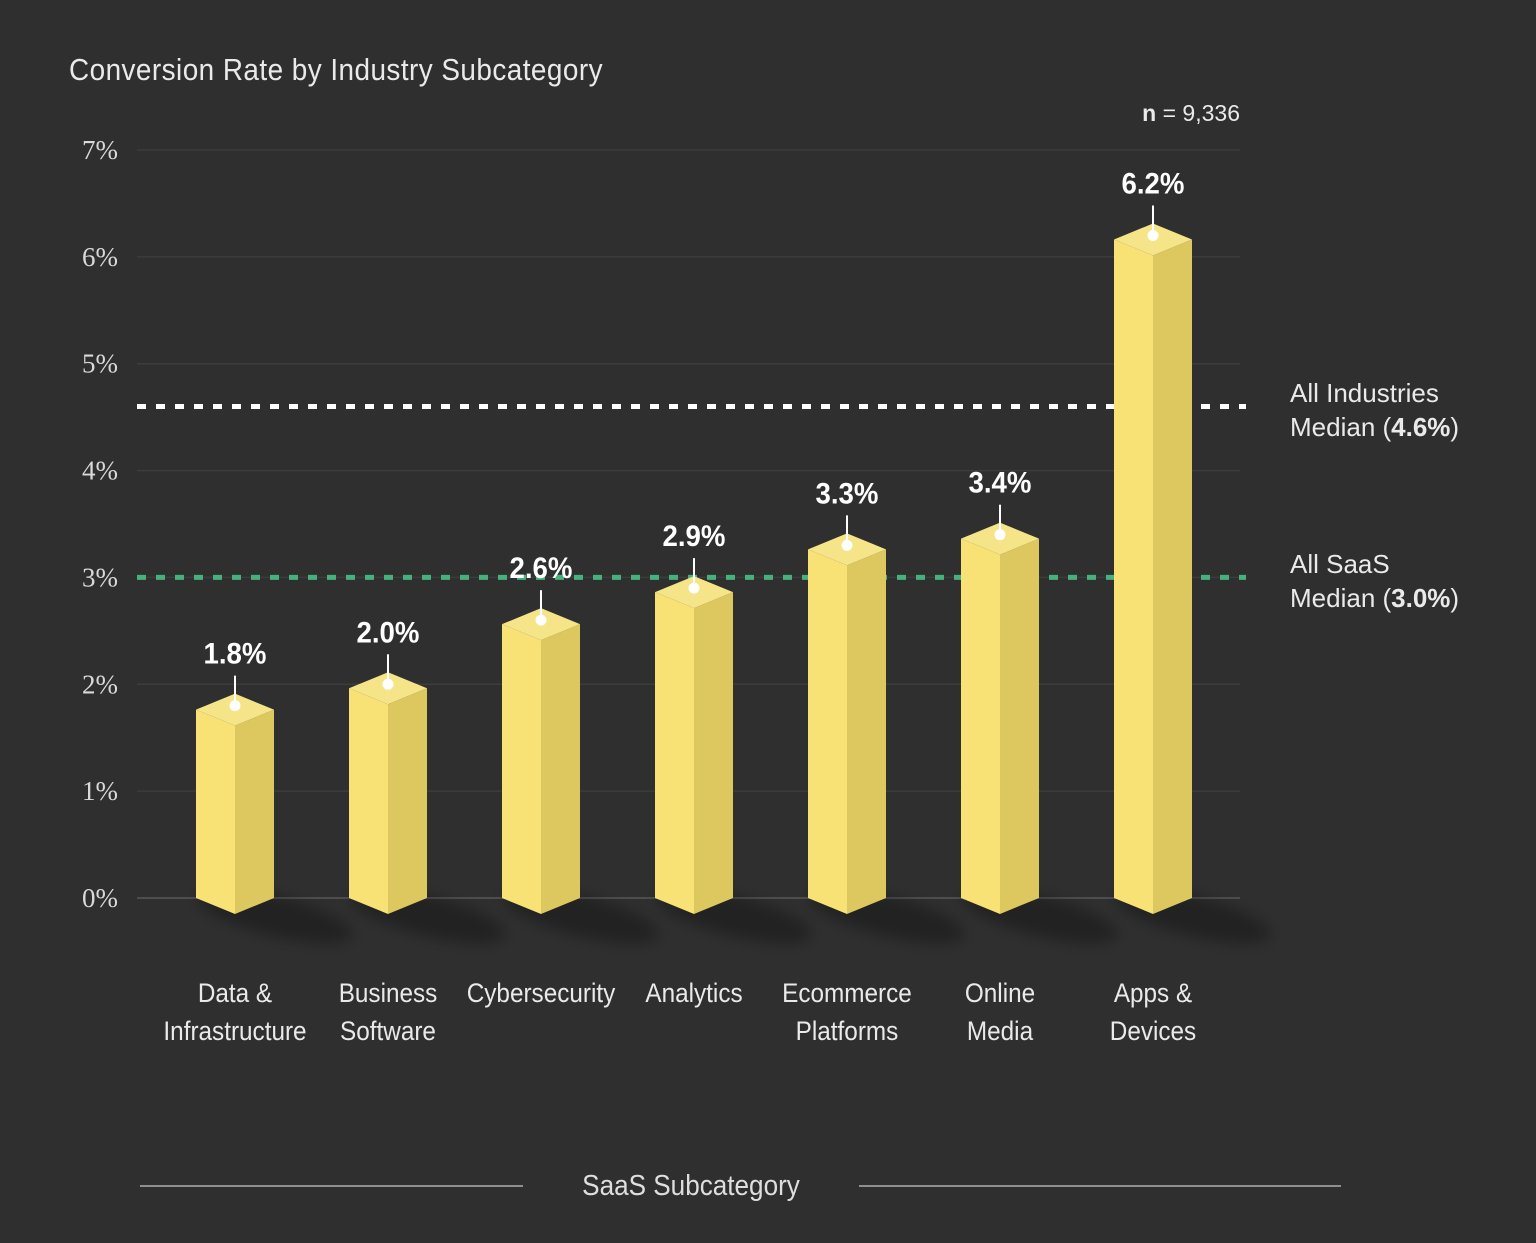  I want to click on median-label-line2: Median (4.6%), so click(1375, 427).